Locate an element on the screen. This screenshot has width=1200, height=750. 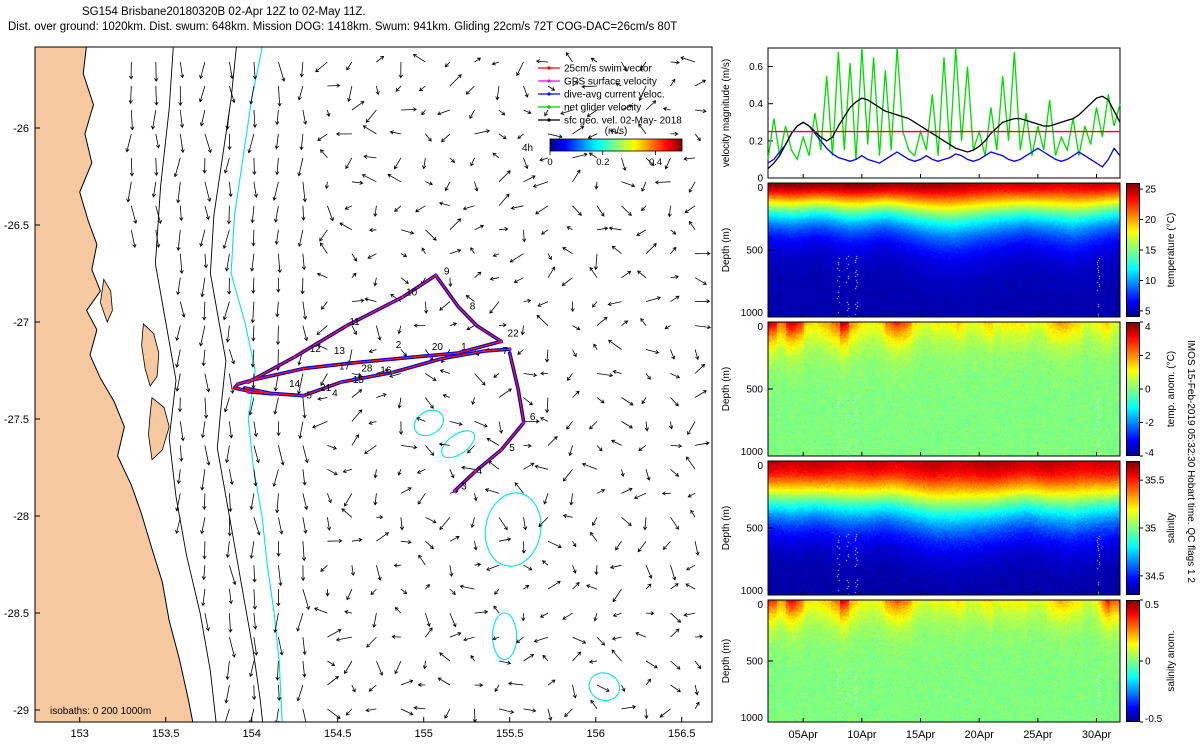
map-x-tick-label: 153.5 is located at coordinates (166, 734).